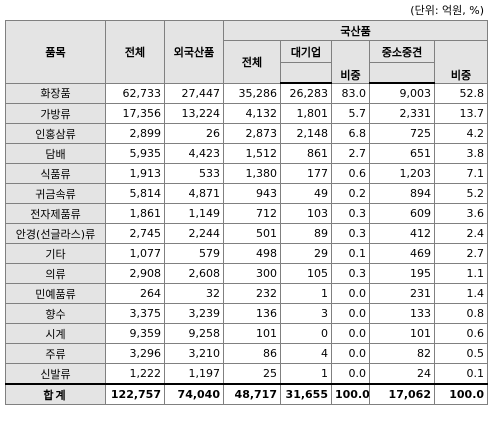 This screenshot has height=433, width=490. I want to click on cell-large: 103, so click(306, 214).